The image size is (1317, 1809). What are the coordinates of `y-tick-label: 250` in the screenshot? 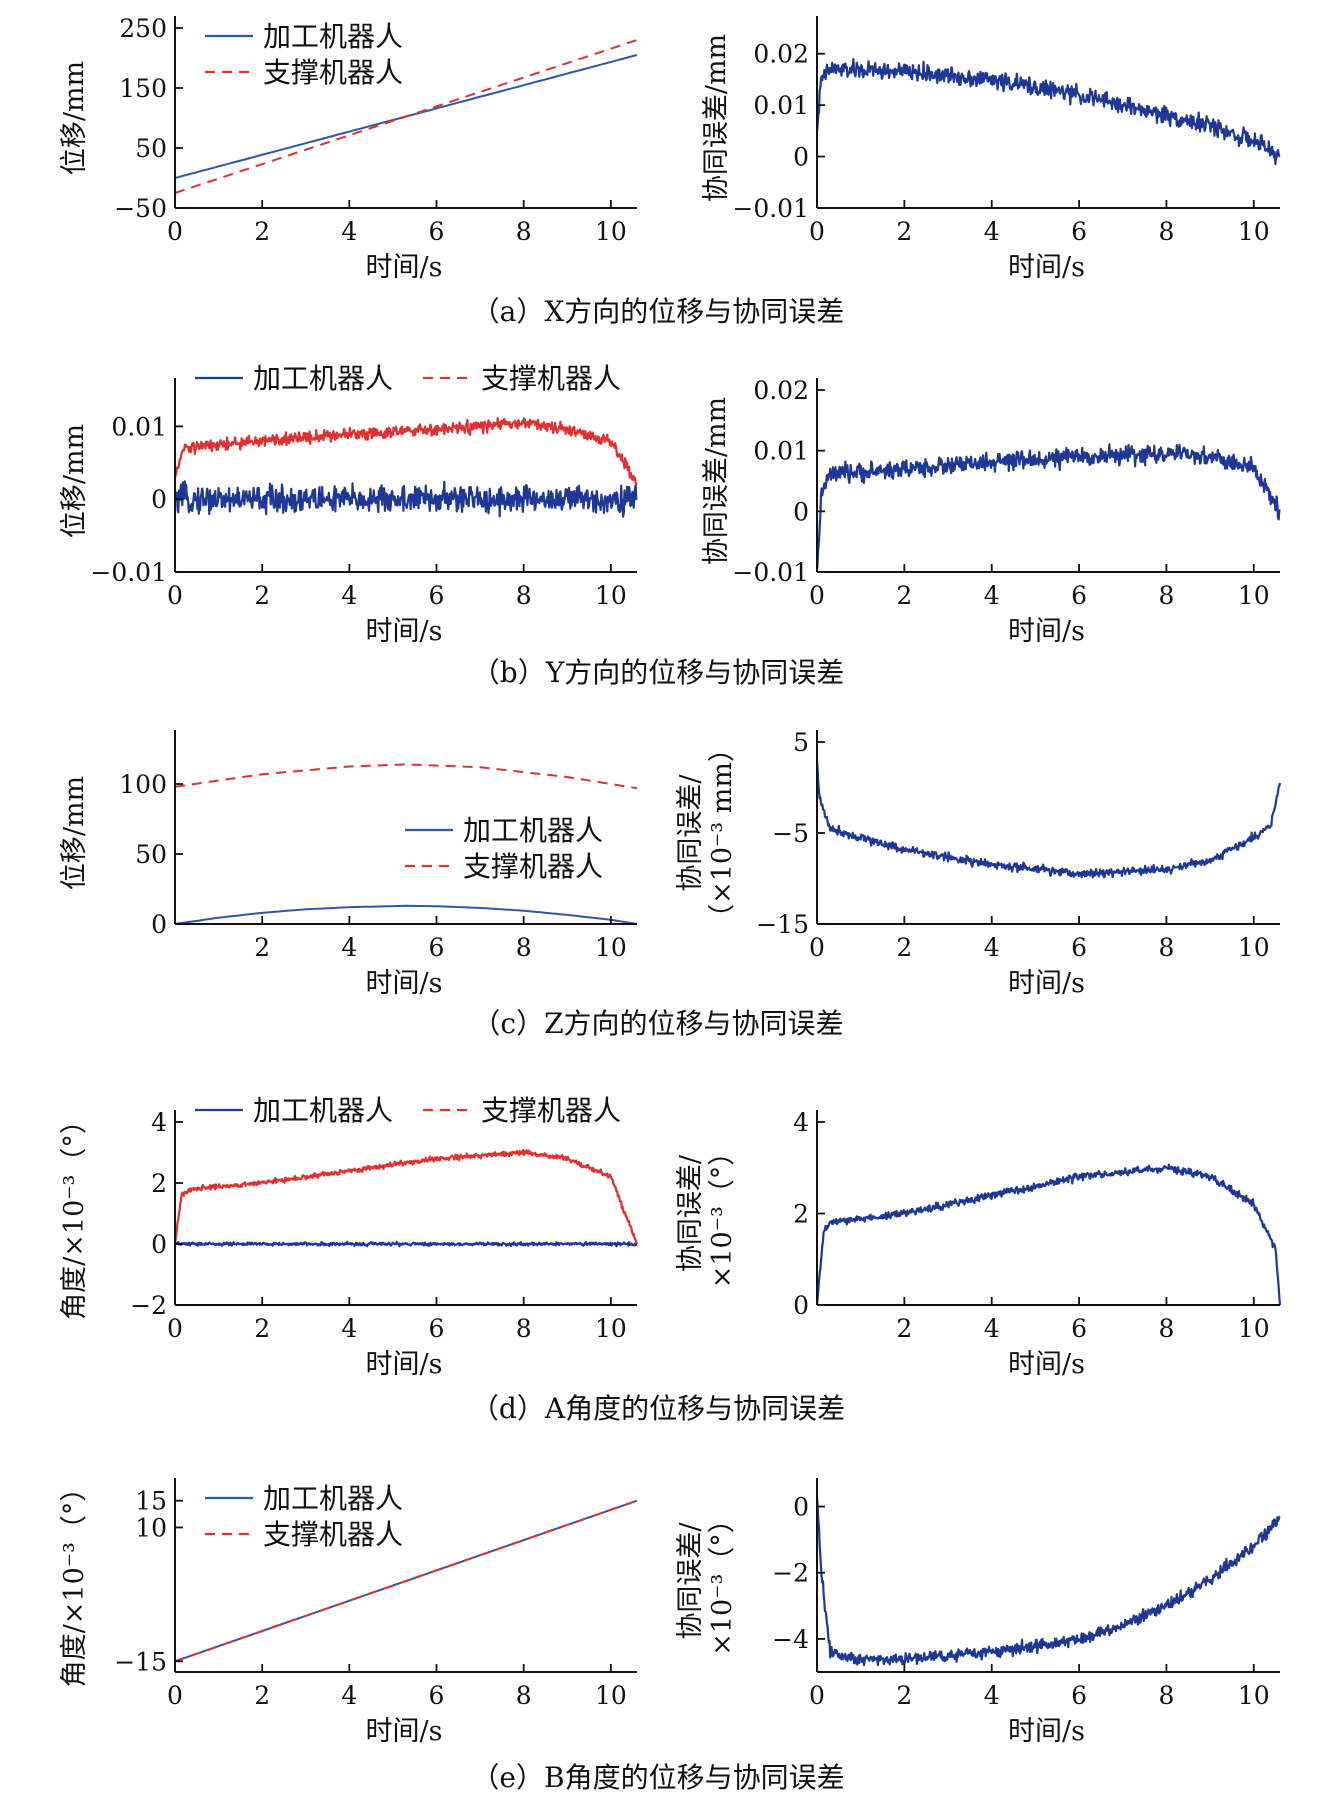 It's located at (143, 28).